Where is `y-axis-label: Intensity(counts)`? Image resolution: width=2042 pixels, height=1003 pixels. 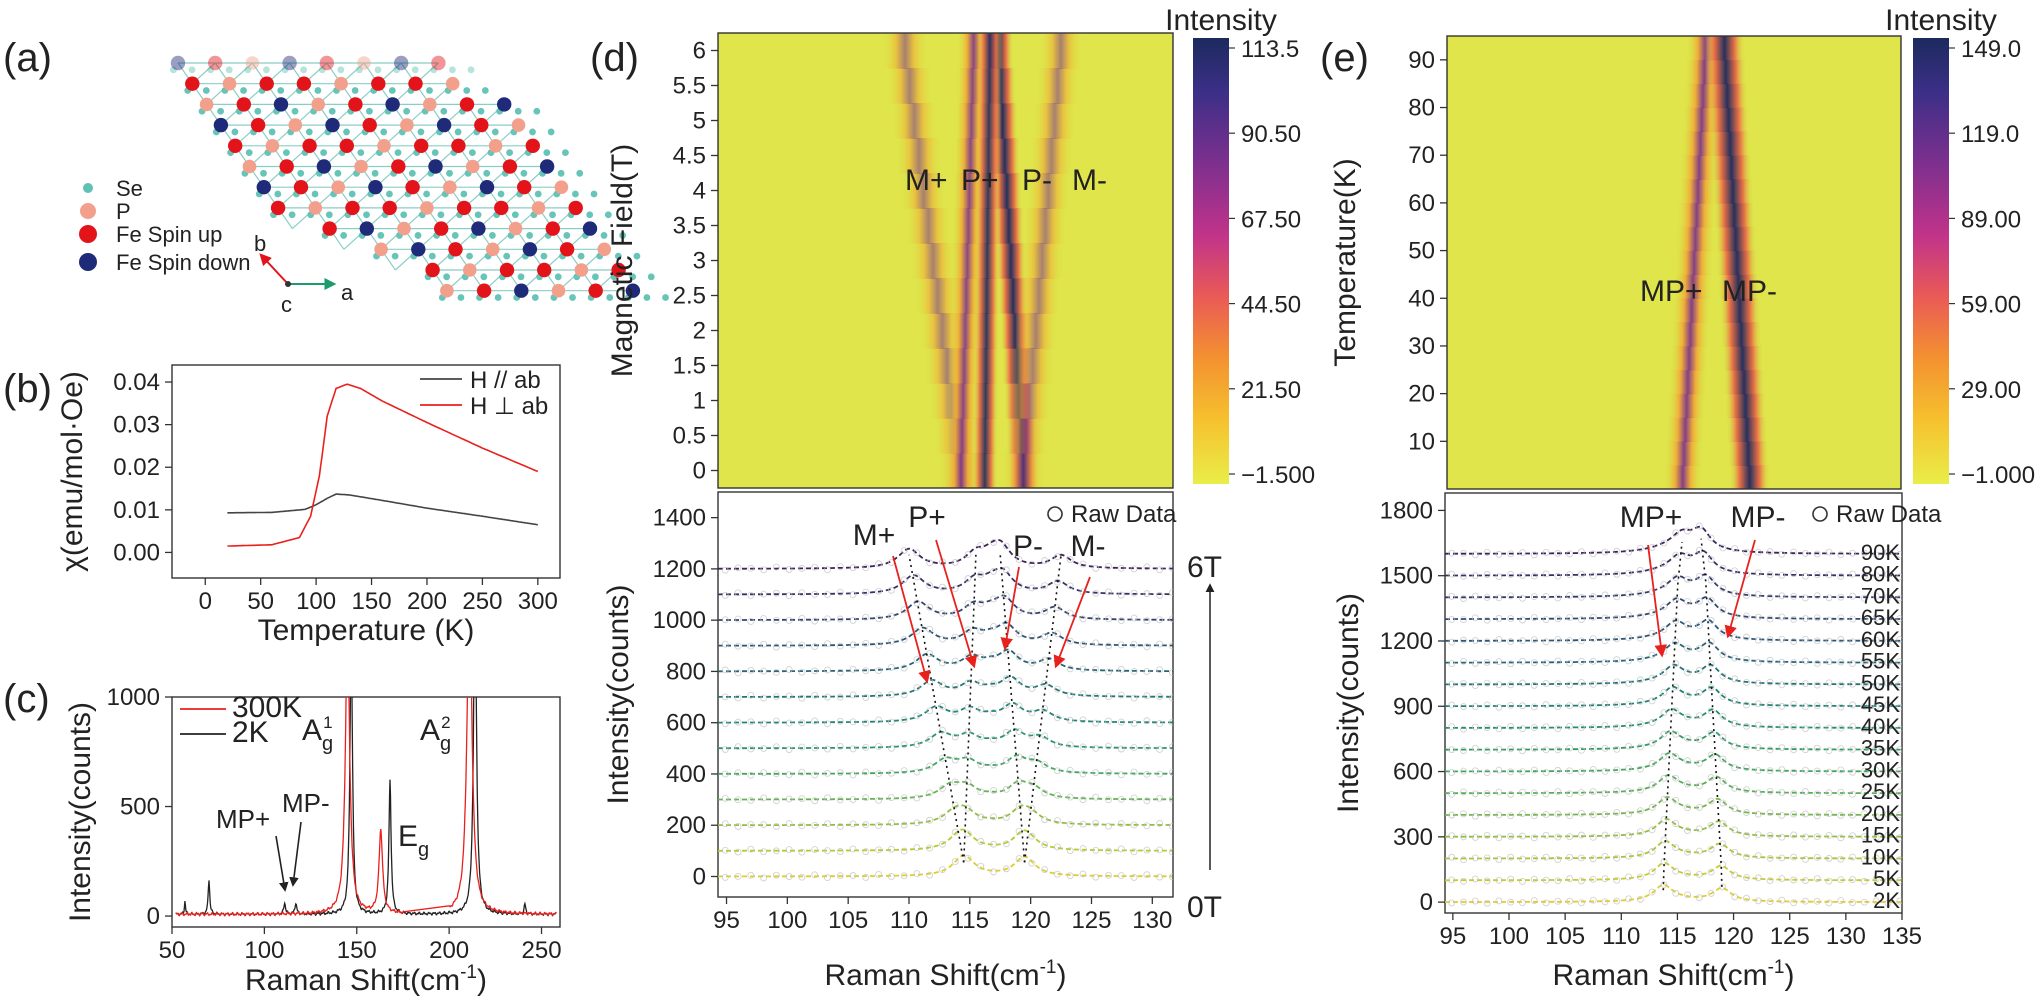
y-axis-label: Intensity(counts) is located at coordinates (1348, 703).